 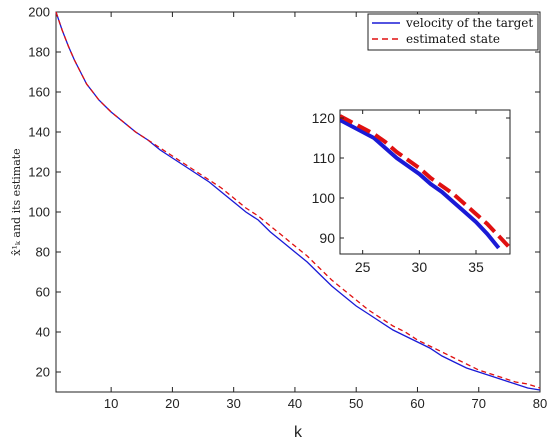 I want to click on y-tick-label: 40, so click(x=43, y=332).